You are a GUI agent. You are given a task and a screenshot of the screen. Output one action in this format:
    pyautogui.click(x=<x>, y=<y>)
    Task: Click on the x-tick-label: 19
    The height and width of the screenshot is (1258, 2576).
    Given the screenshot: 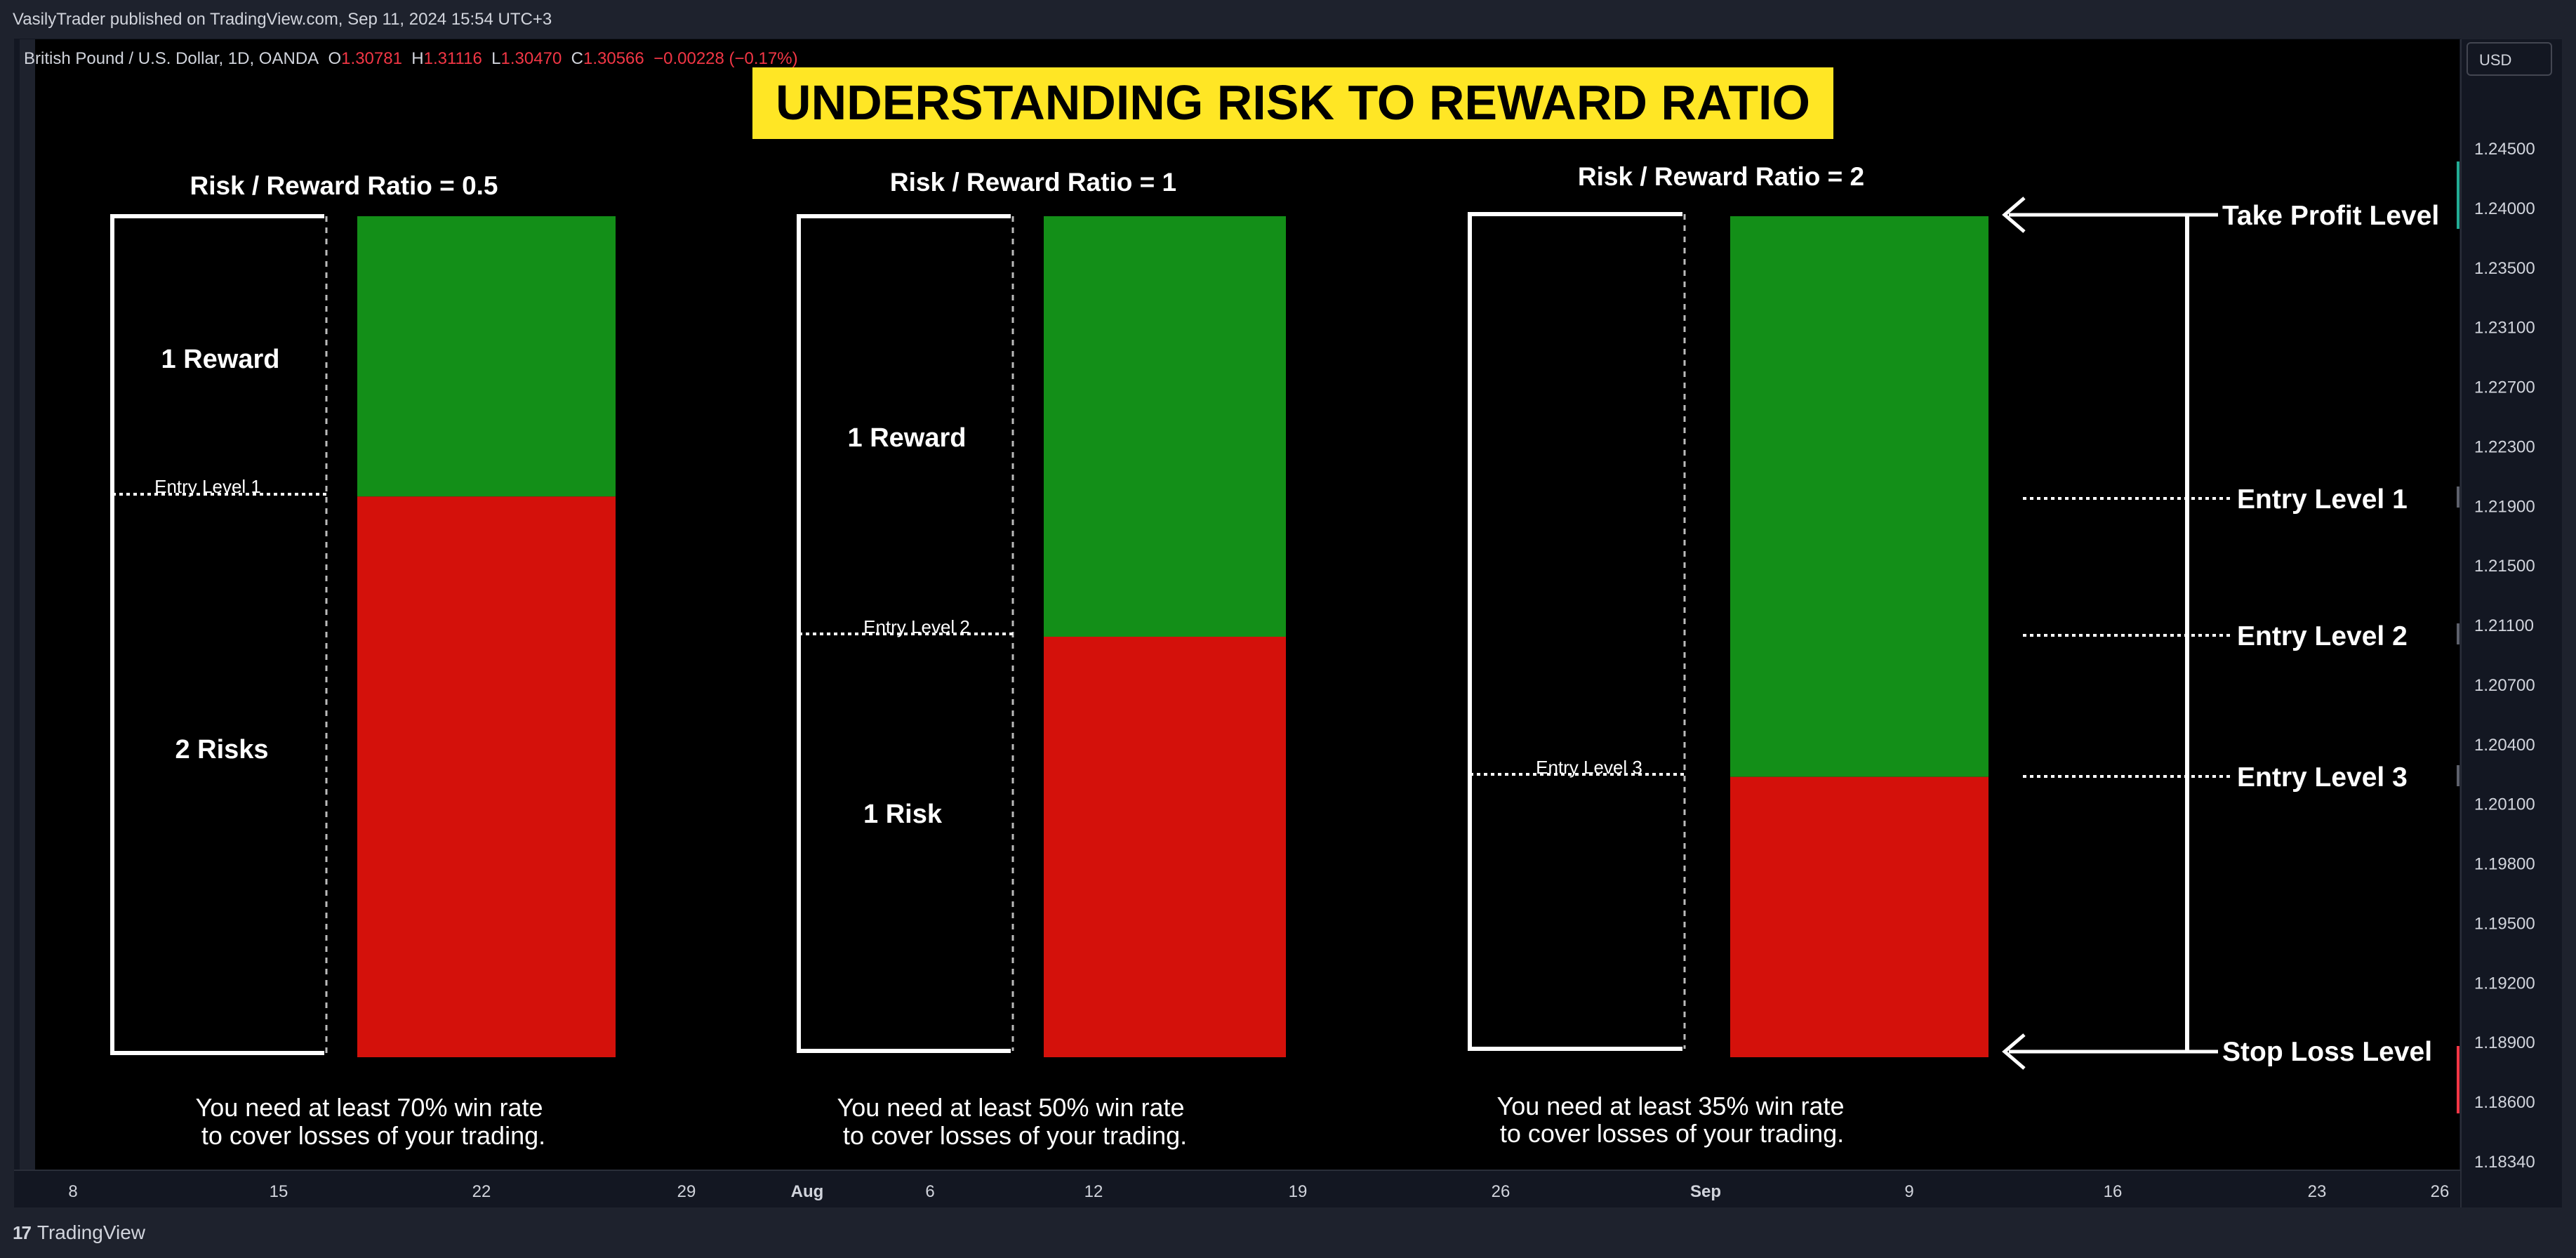 What is the action you would take?
    pyautogui.click(x=1299, y=1191)
    